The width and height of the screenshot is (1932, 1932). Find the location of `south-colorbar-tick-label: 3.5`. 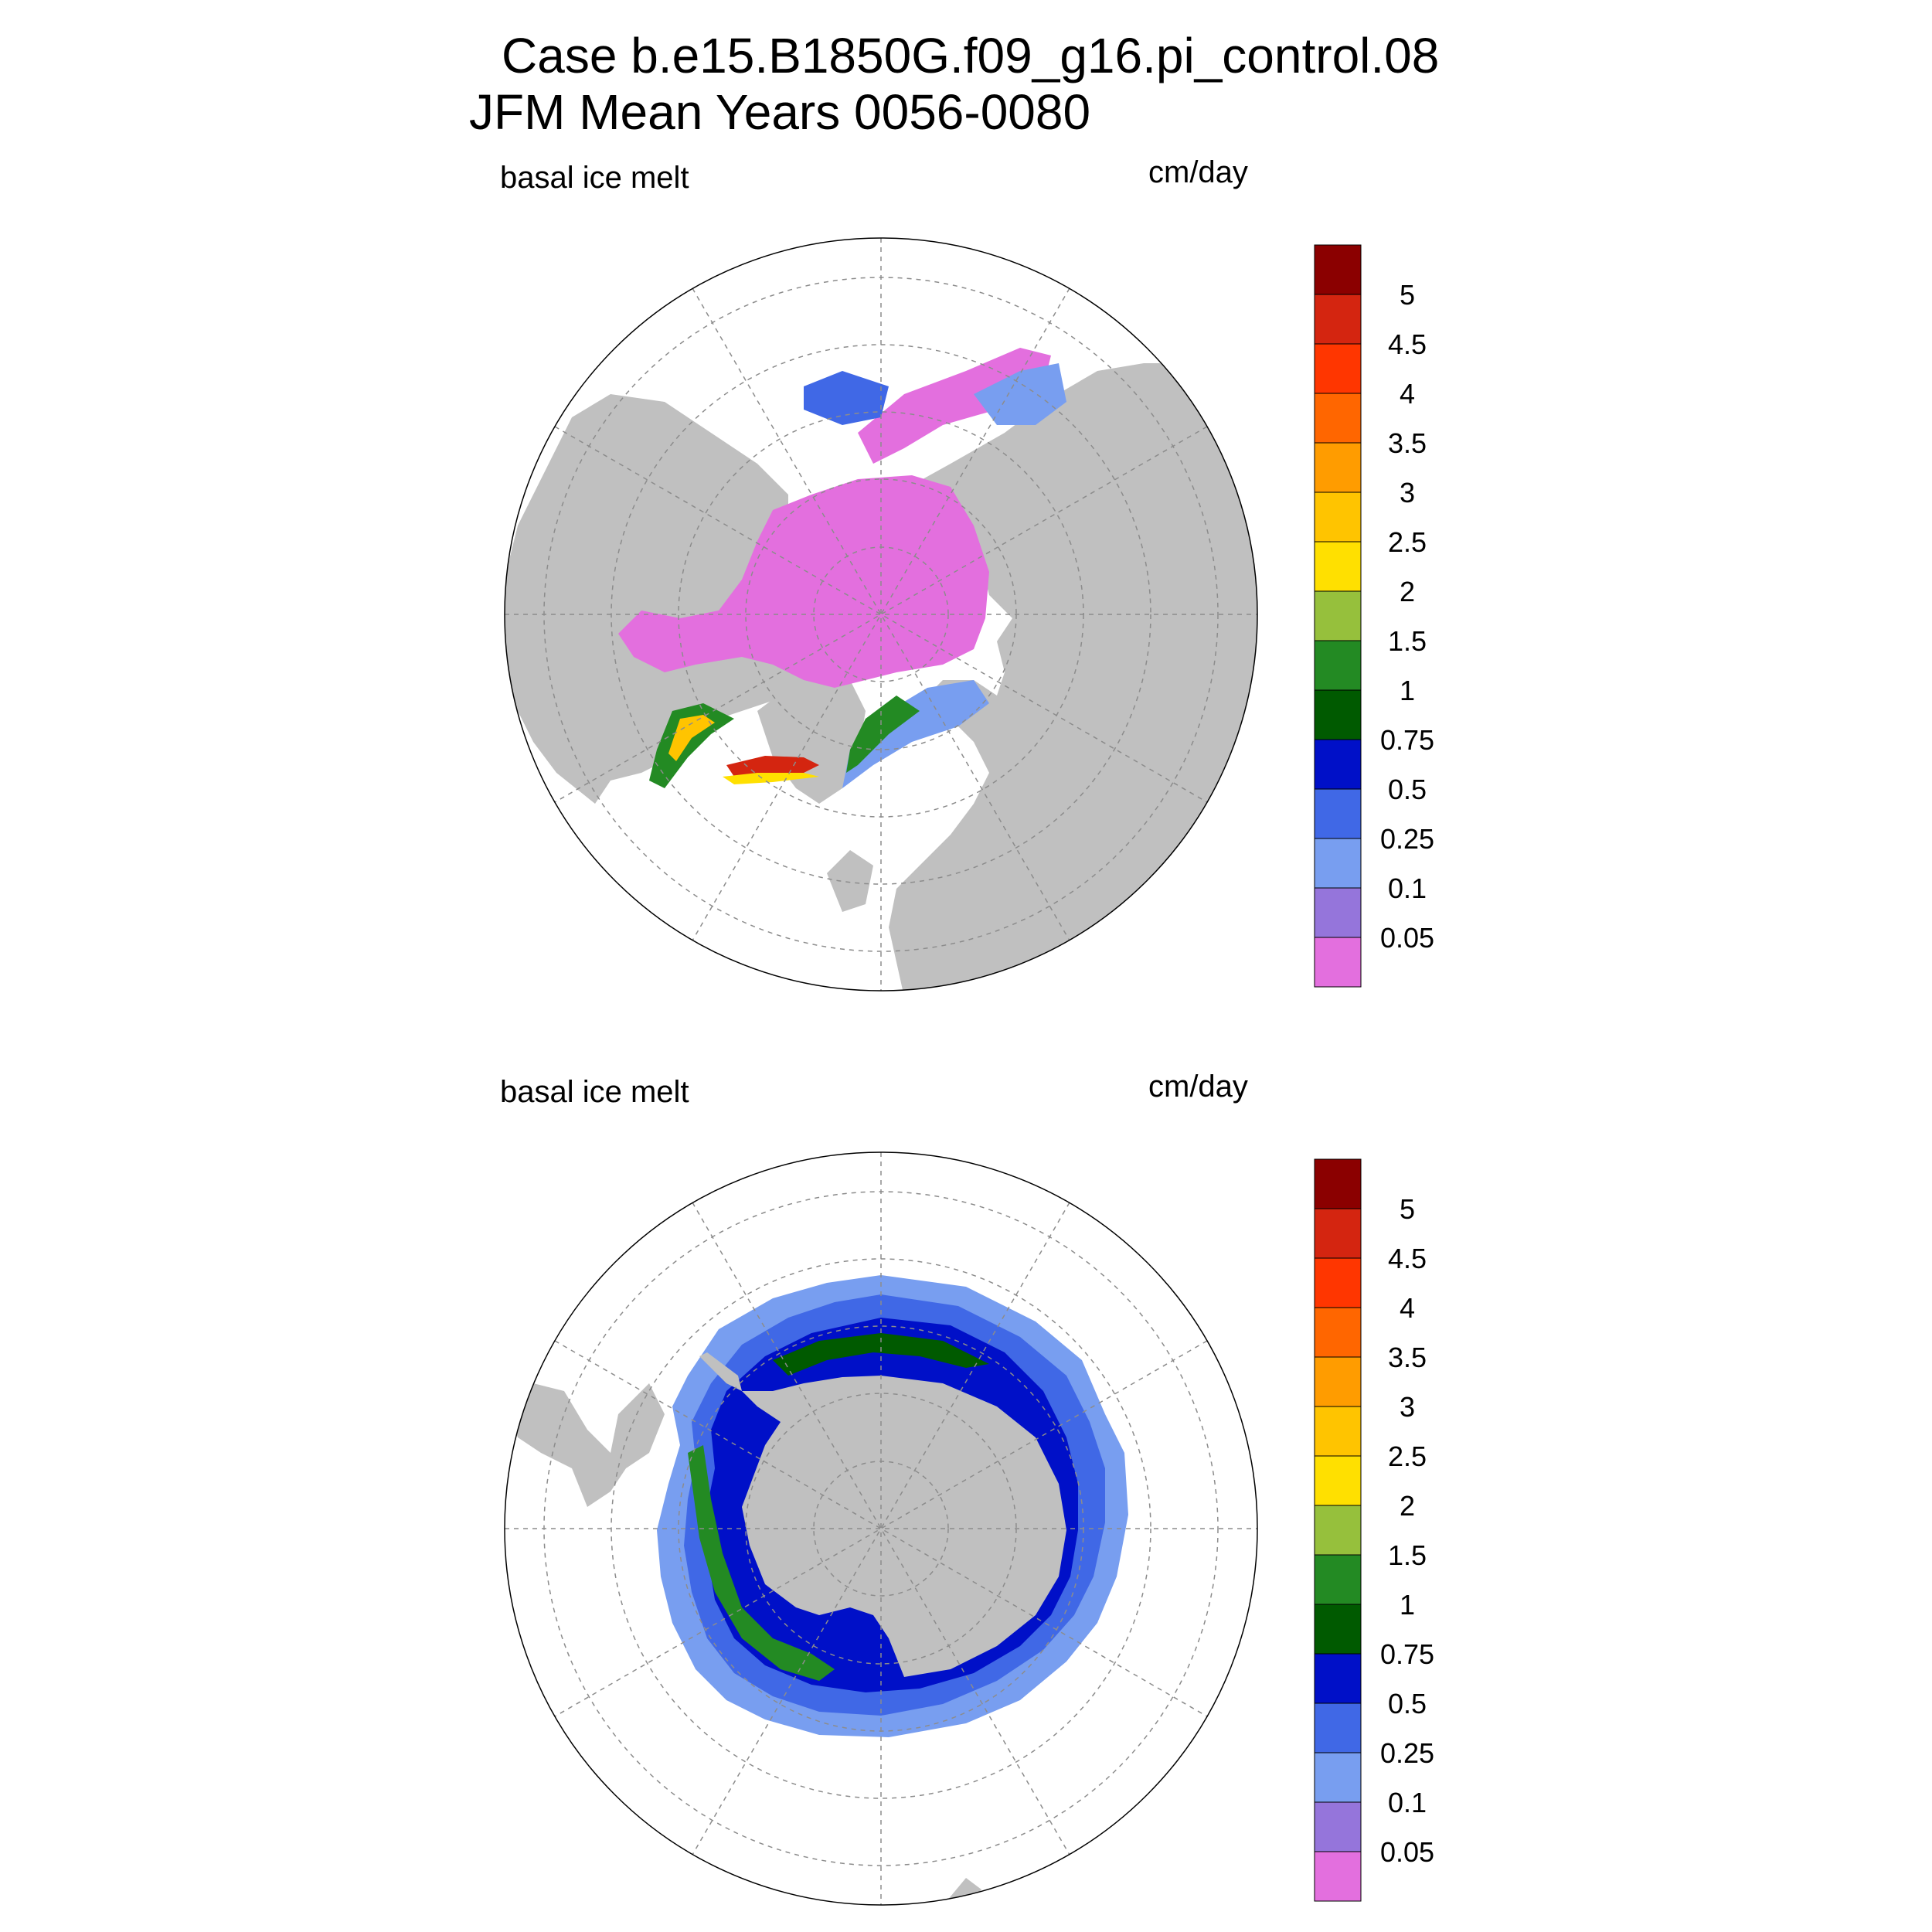

south-colorbar-tick-label: 3.5 is located at coordinates (1407, 1357).